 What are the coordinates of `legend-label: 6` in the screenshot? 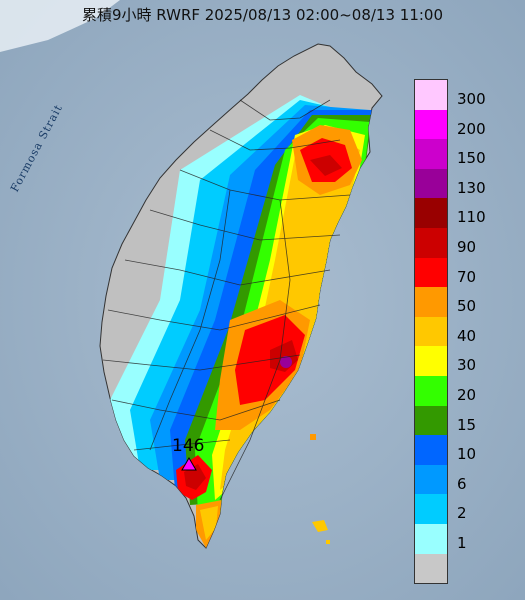 It's located at (462, 483).